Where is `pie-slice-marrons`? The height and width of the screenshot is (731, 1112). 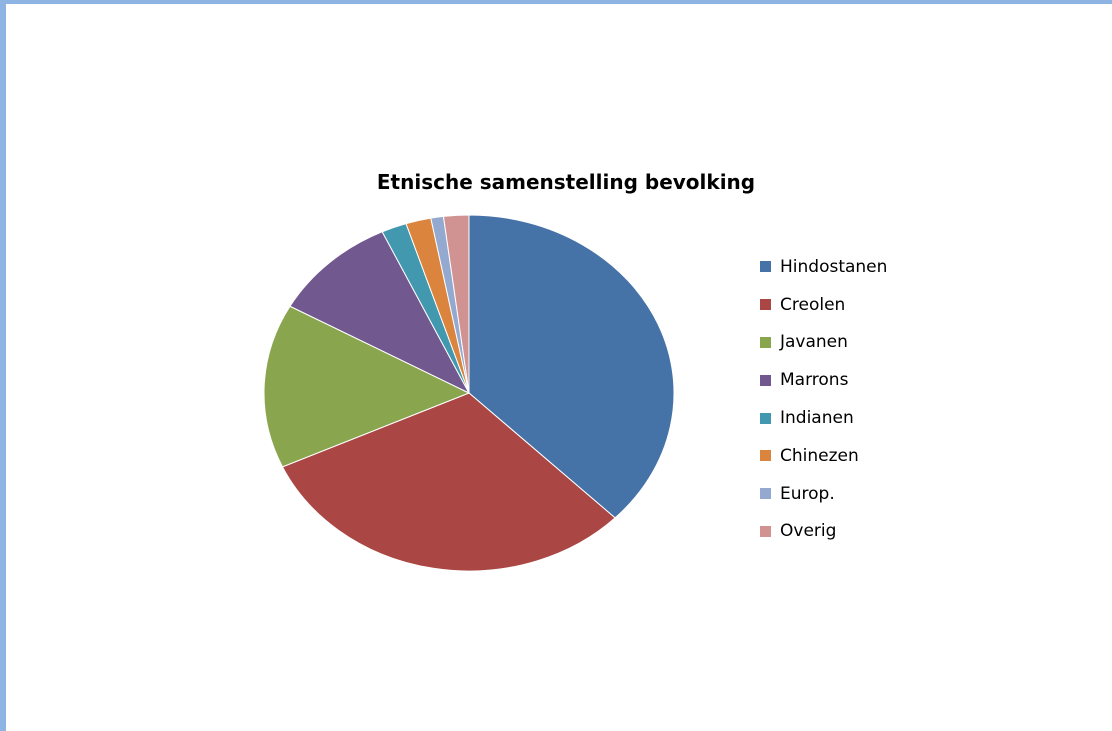
pie-slice-marrons is located at coordinates (380, 313).